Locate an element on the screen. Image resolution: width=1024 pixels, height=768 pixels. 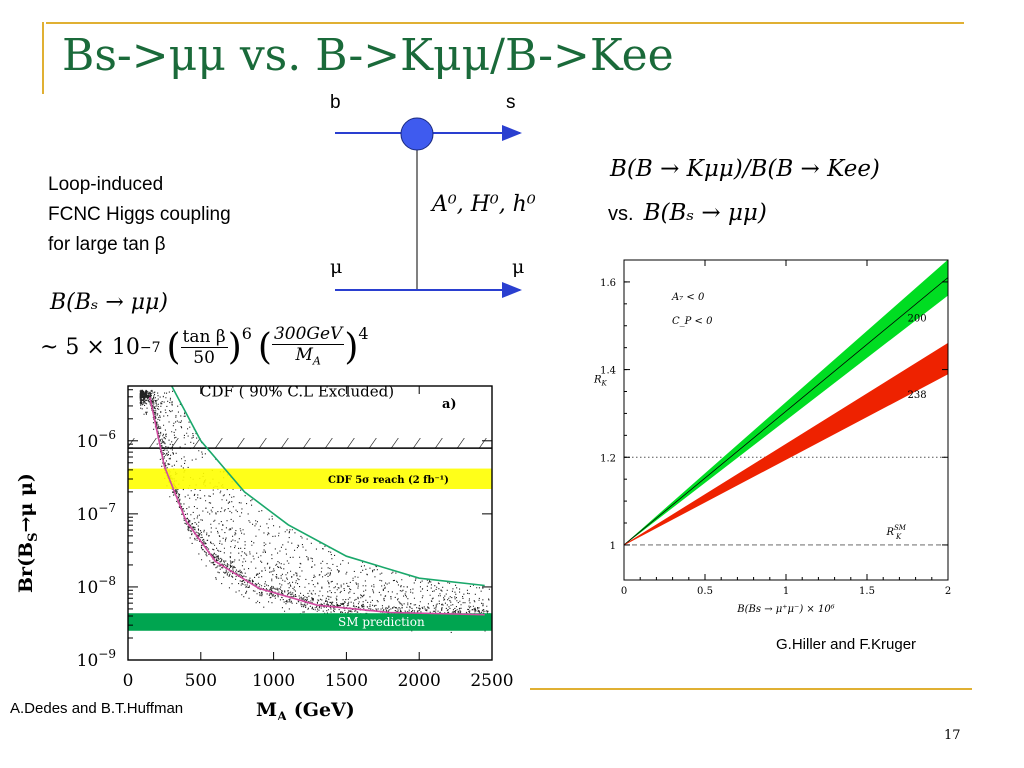
fraction1-numerator: tan β is located at coordinates (204, 338).